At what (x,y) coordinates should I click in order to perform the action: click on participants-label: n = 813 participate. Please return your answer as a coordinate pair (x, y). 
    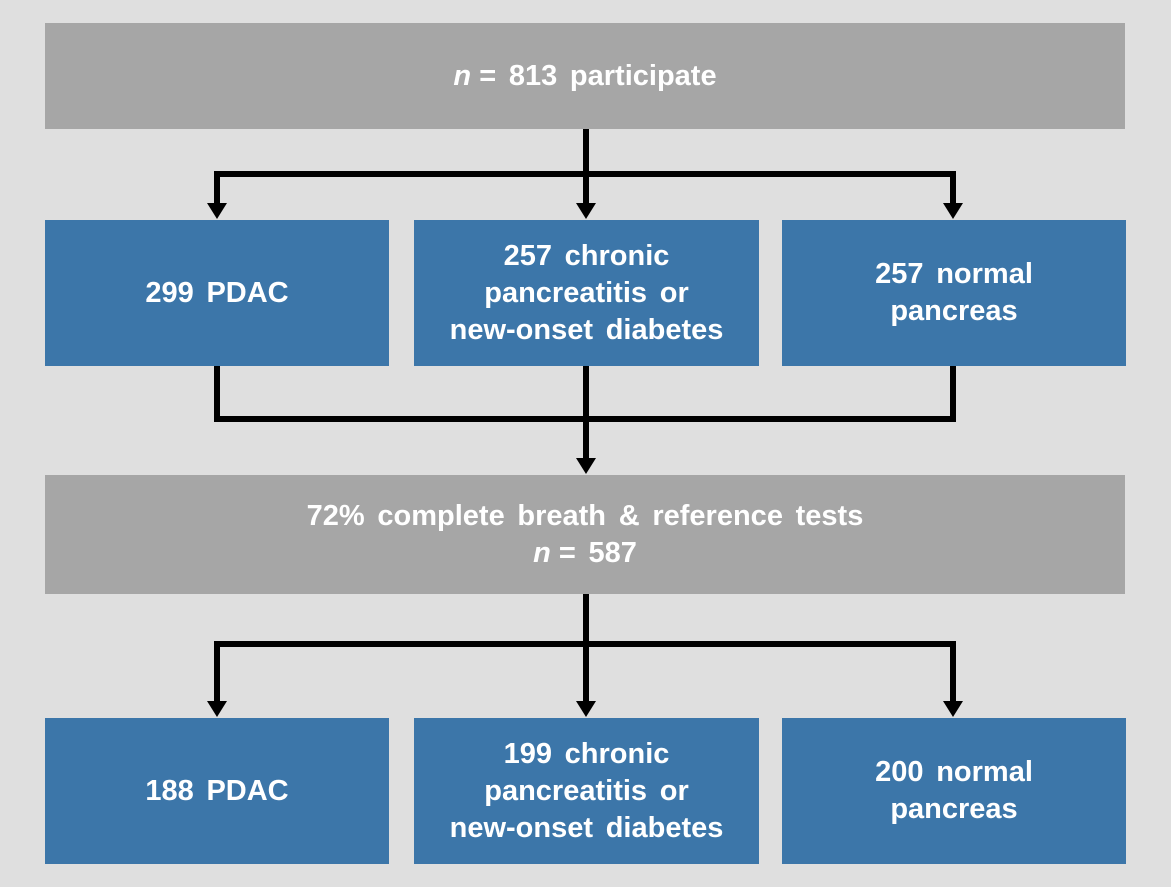
    Looking at the image, I should click on (585, 75).